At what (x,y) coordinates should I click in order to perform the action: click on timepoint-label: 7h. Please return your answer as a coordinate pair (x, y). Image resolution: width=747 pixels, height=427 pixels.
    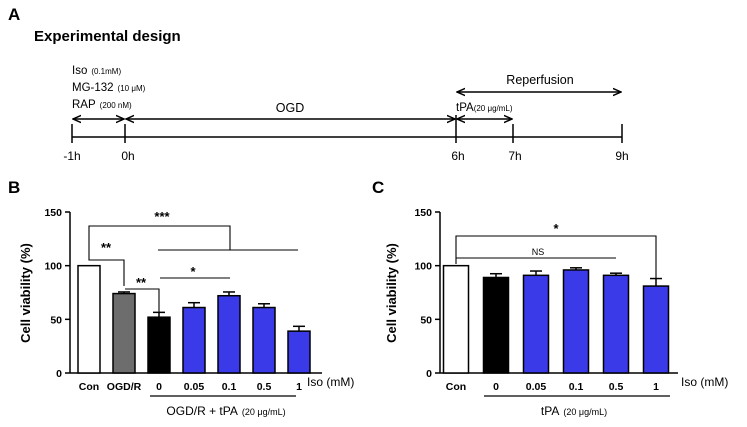
    Looking at the image, I should click on (514, 156).